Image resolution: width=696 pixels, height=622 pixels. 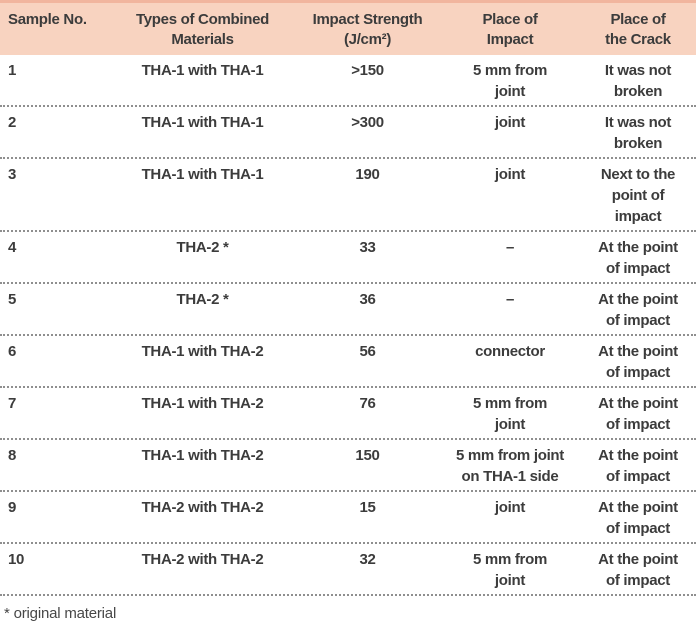 I want to click on cell-impact-strength: 56, so click(x=367, y=351).